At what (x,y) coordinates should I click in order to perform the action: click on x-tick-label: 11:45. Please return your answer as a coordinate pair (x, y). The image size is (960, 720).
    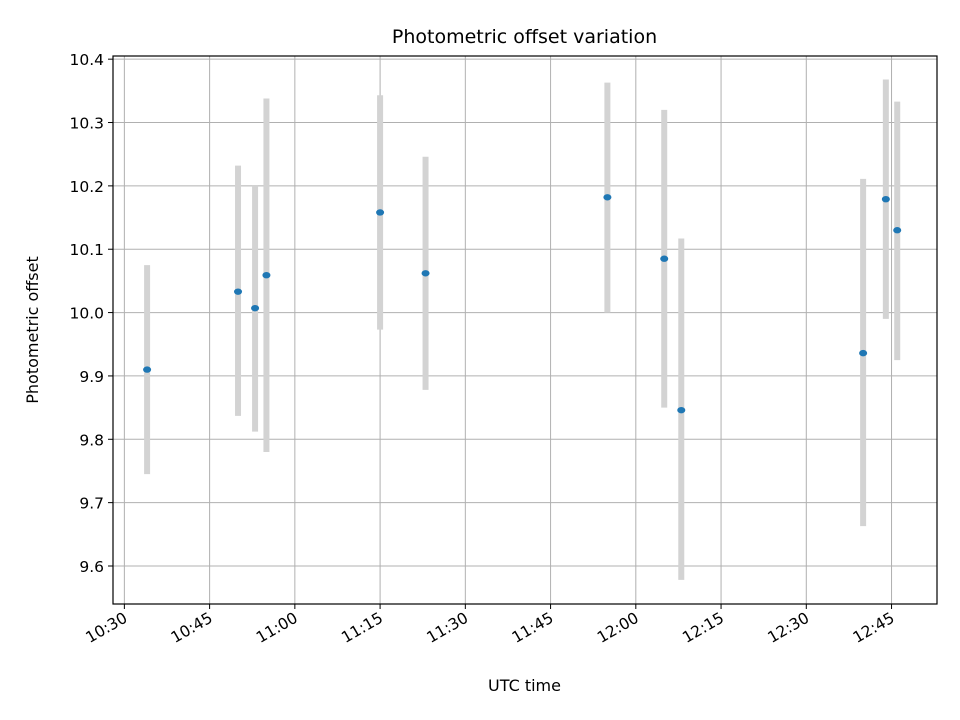
    Looking at the image, I should click on (533, 628).